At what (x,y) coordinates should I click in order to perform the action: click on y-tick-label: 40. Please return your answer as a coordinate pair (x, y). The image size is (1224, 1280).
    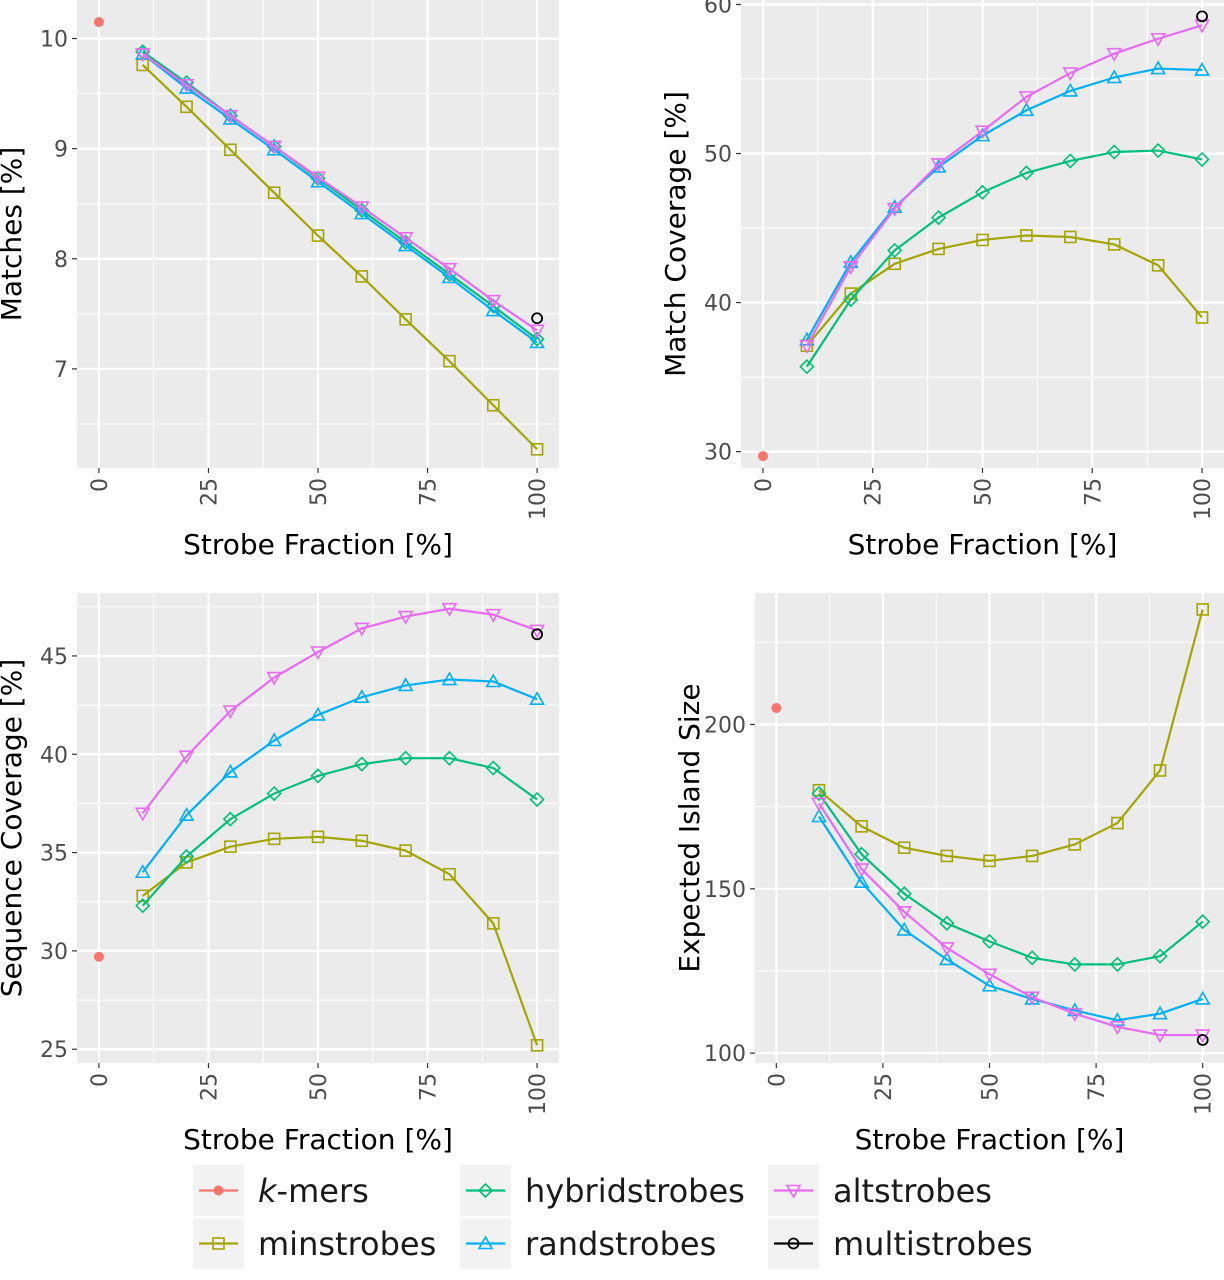
    Looking at the image, I should click on (718, 304).